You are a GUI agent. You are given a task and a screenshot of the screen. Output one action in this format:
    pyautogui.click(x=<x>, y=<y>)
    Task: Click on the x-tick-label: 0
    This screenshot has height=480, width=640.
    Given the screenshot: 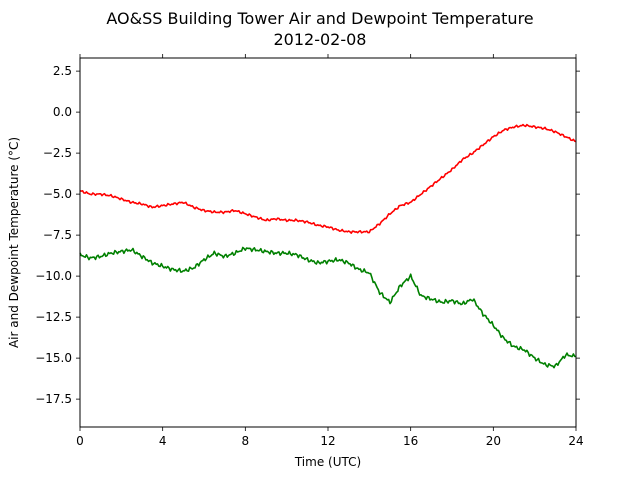 What is the action you would take?
    pyautogui.click(x=80, y=441)
    